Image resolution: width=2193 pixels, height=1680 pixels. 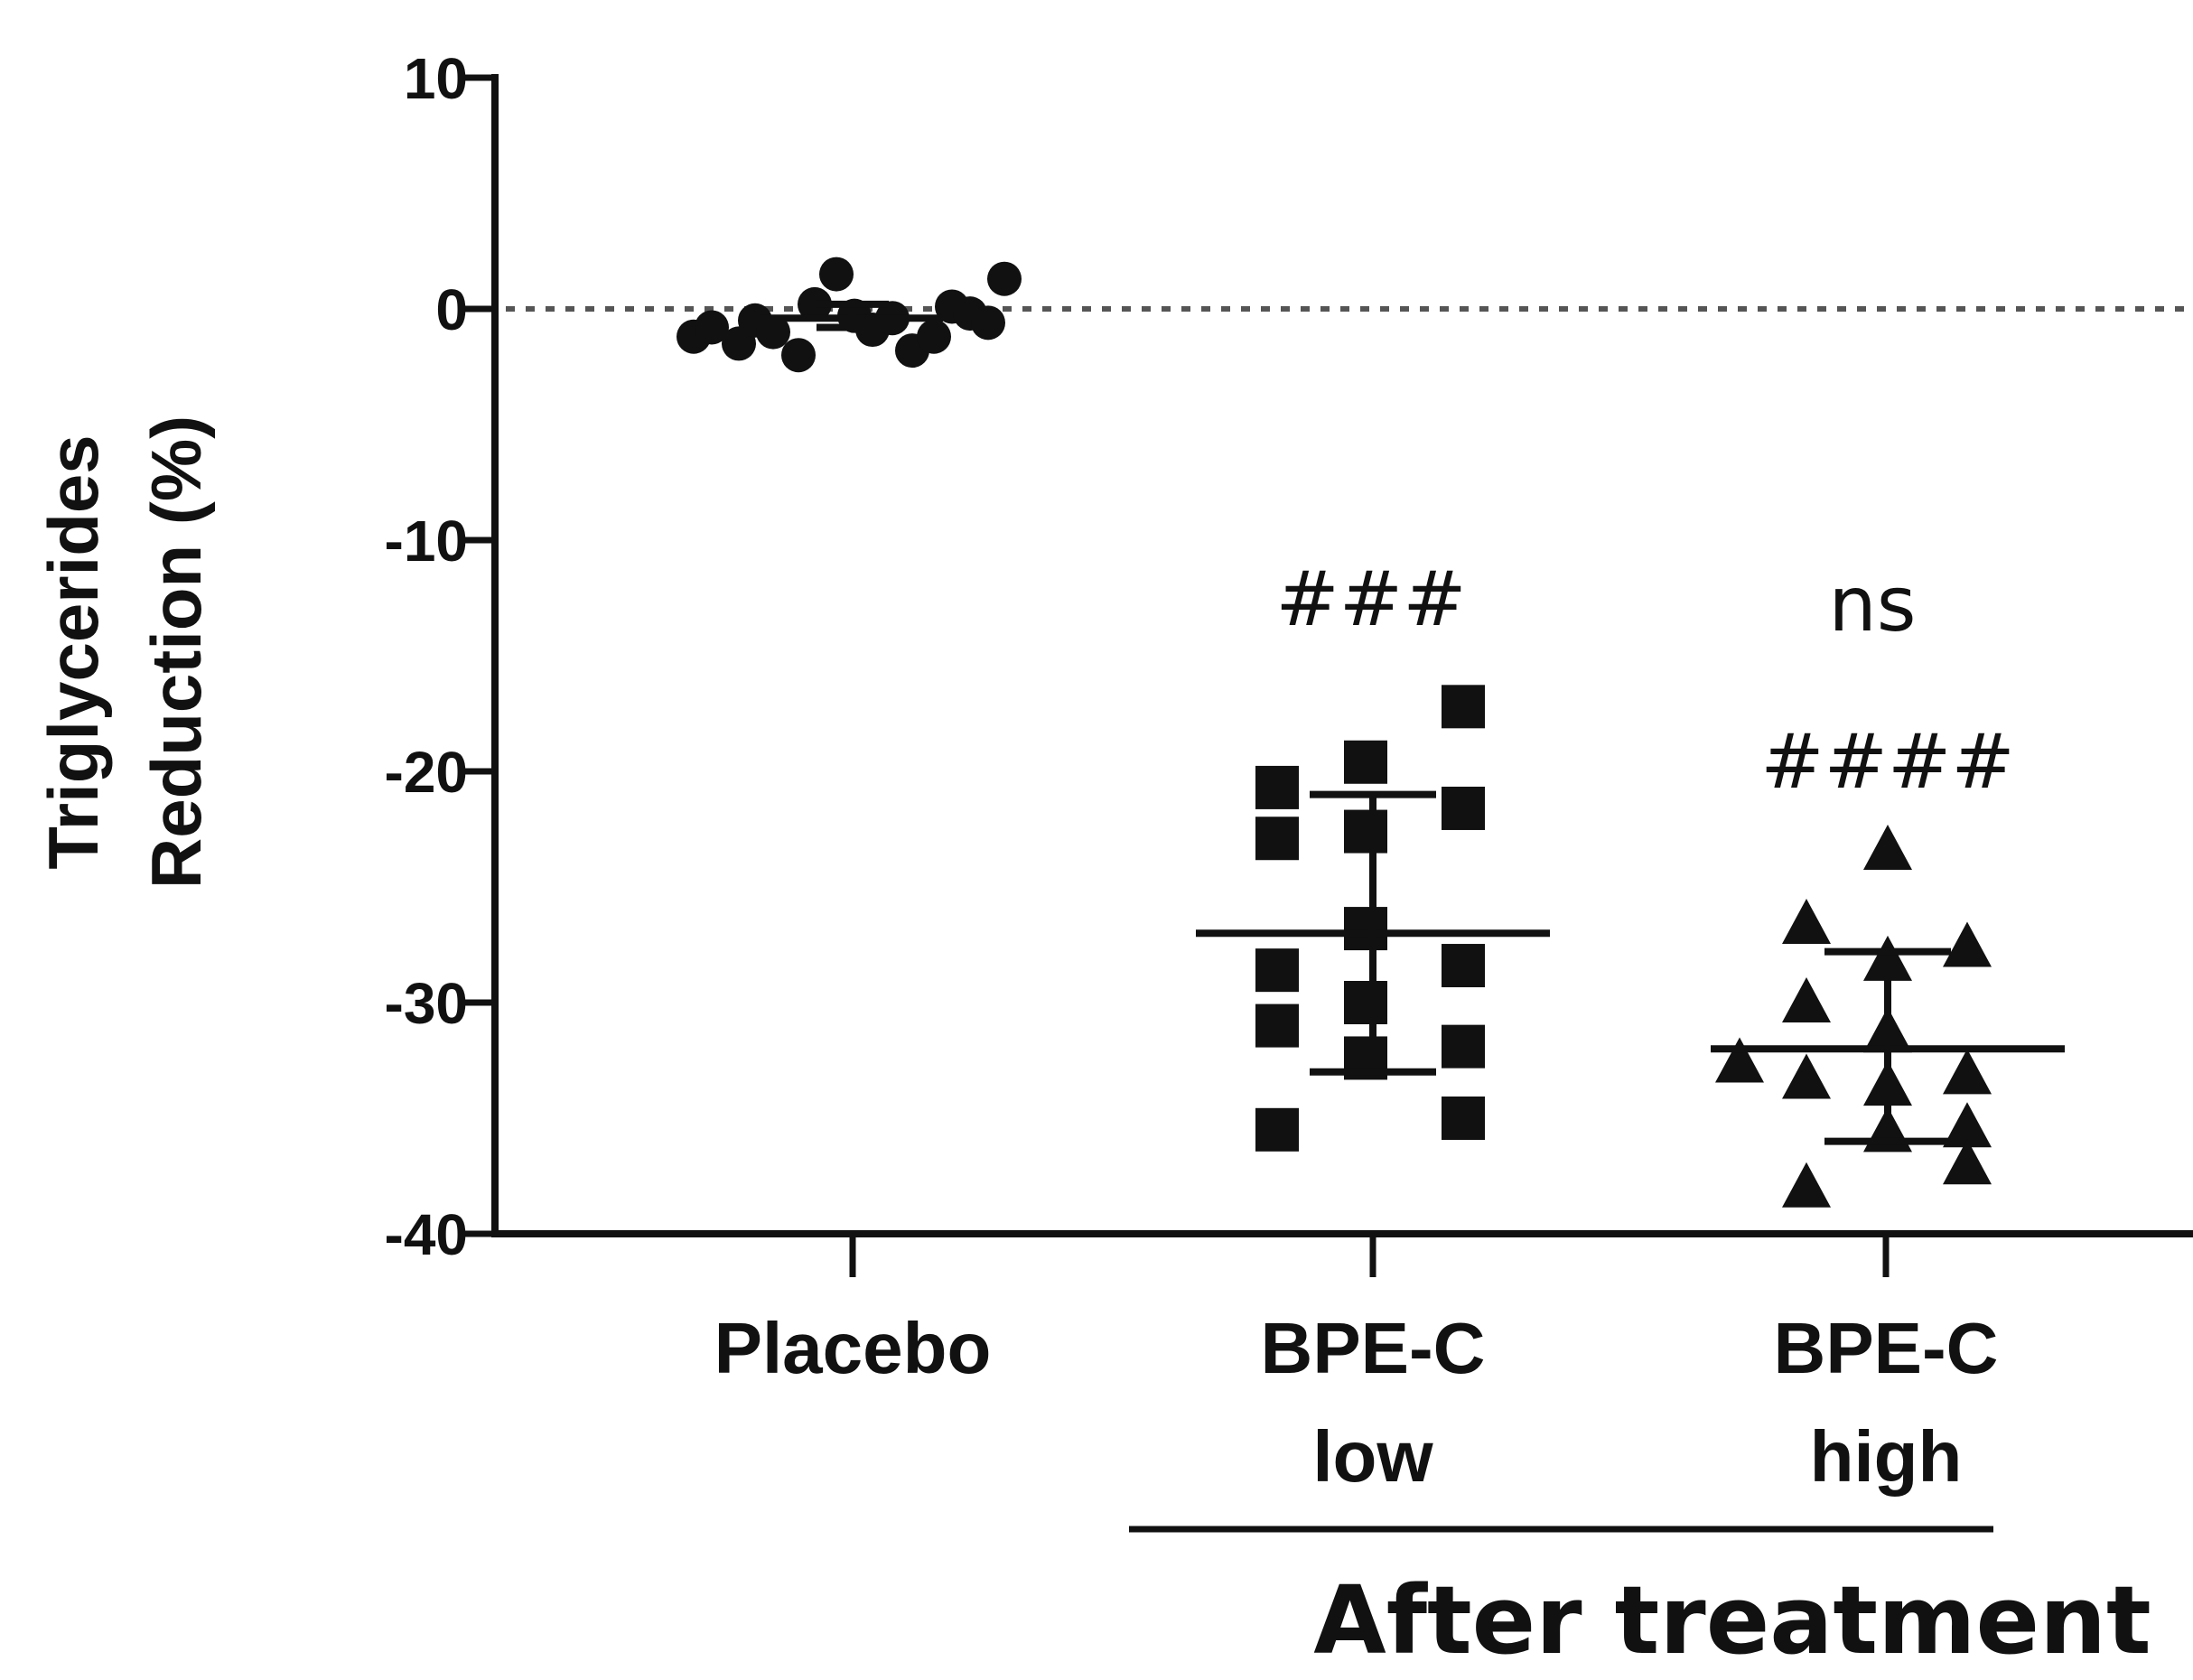 What do you see at coordinates (427, 772) in the screenshot?
I see `y-tick-label: -20` at bounding box center [427, 772].